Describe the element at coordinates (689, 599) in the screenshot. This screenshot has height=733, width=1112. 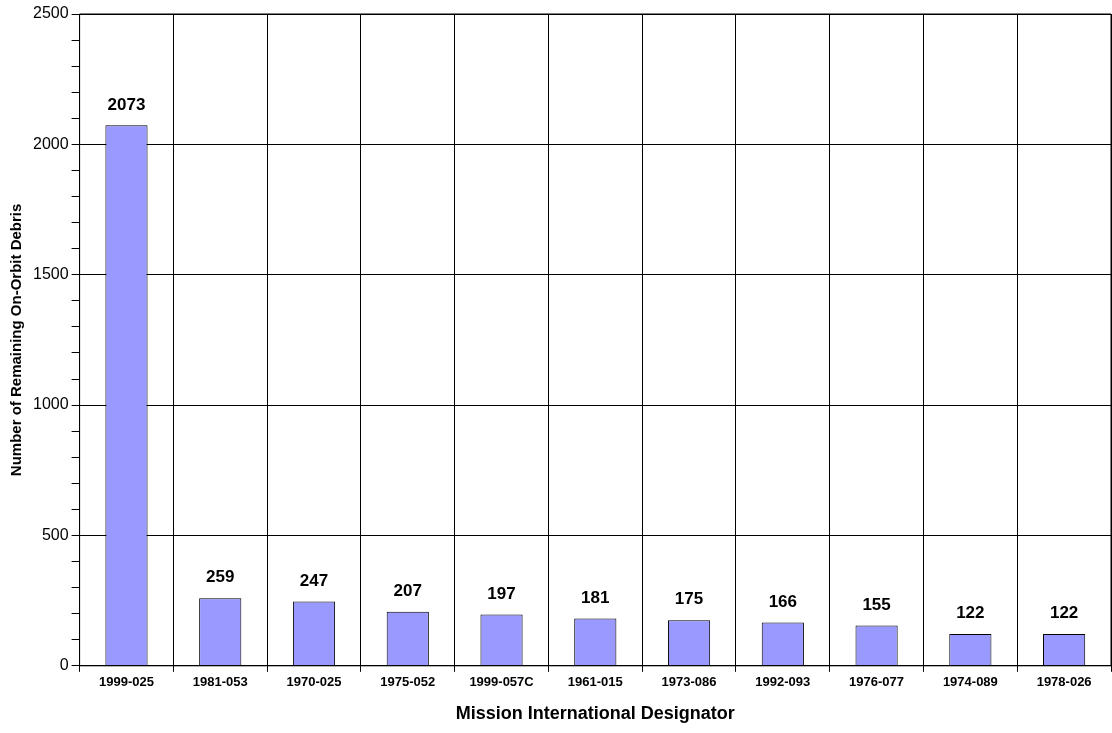
I see `data-label: 175` at that location.